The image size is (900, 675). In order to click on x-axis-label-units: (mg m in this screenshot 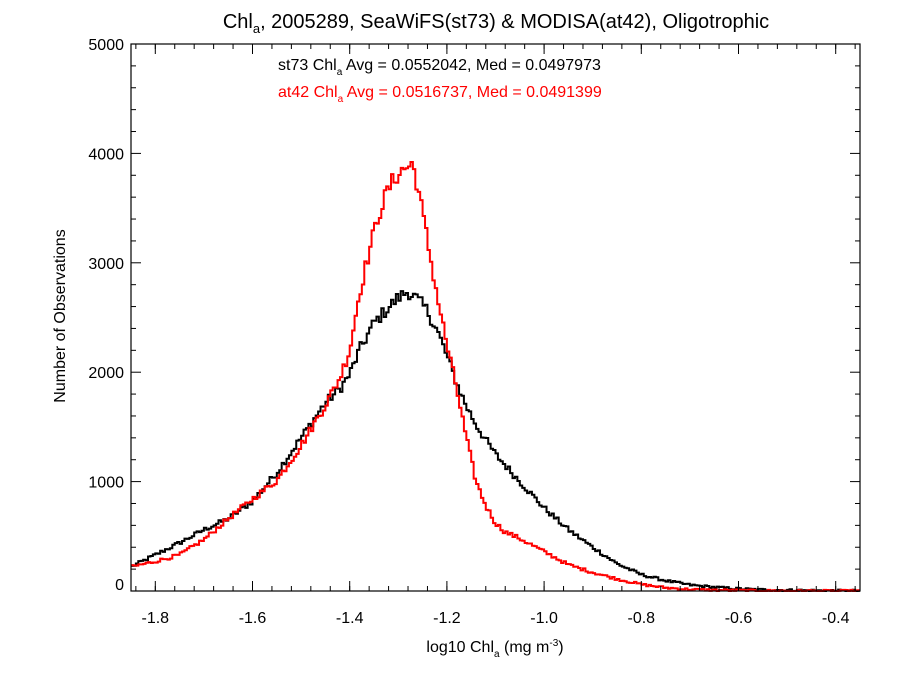, I will do `click(525, 647)`.